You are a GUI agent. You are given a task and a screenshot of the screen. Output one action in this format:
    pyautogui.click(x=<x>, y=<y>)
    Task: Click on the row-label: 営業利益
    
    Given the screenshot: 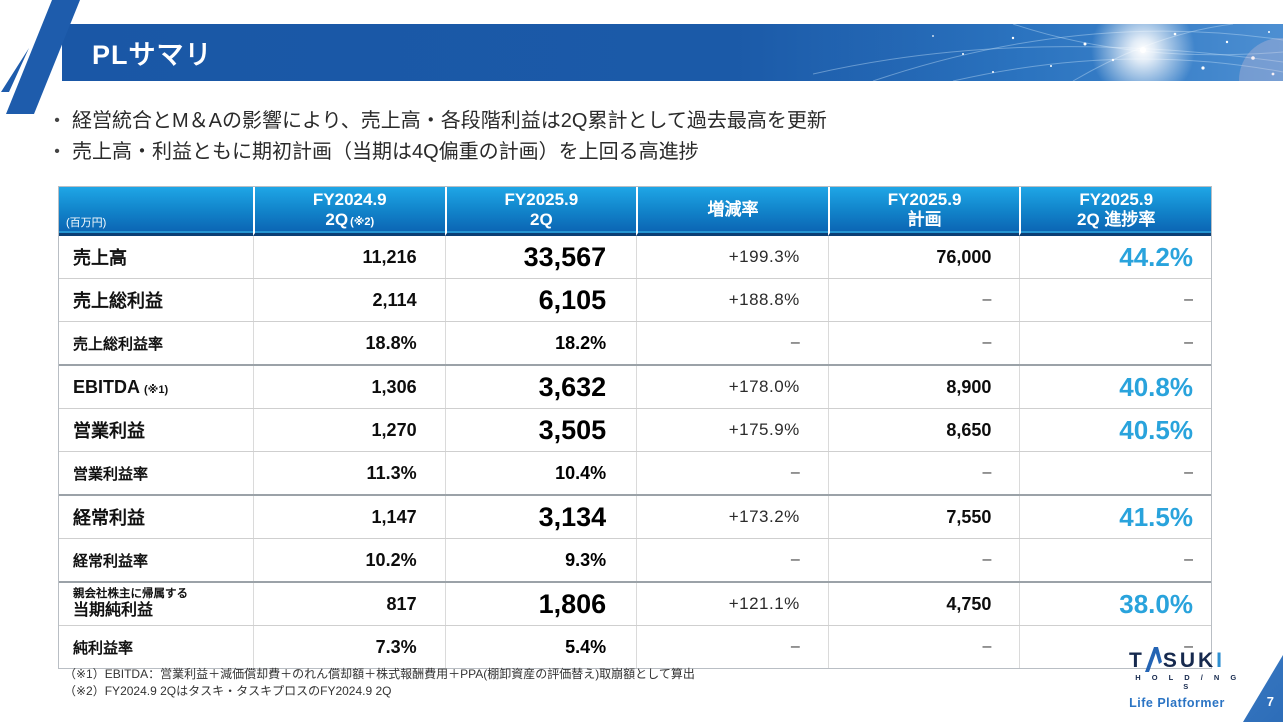 What is the action you would take?
    pyautogui.click(x=109, y=431)
    